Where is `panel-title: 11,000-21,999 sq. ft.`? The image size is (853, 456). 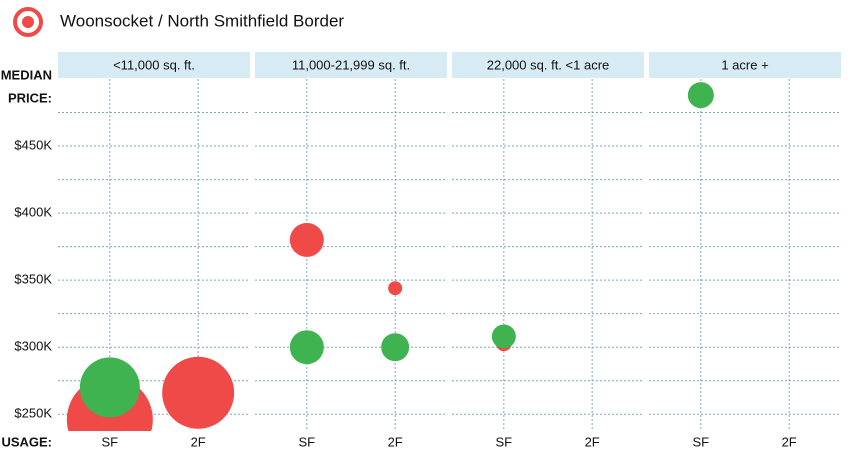 panel-title: 11,000-21,999 sq. ft. is located at coordinates (351, 64).